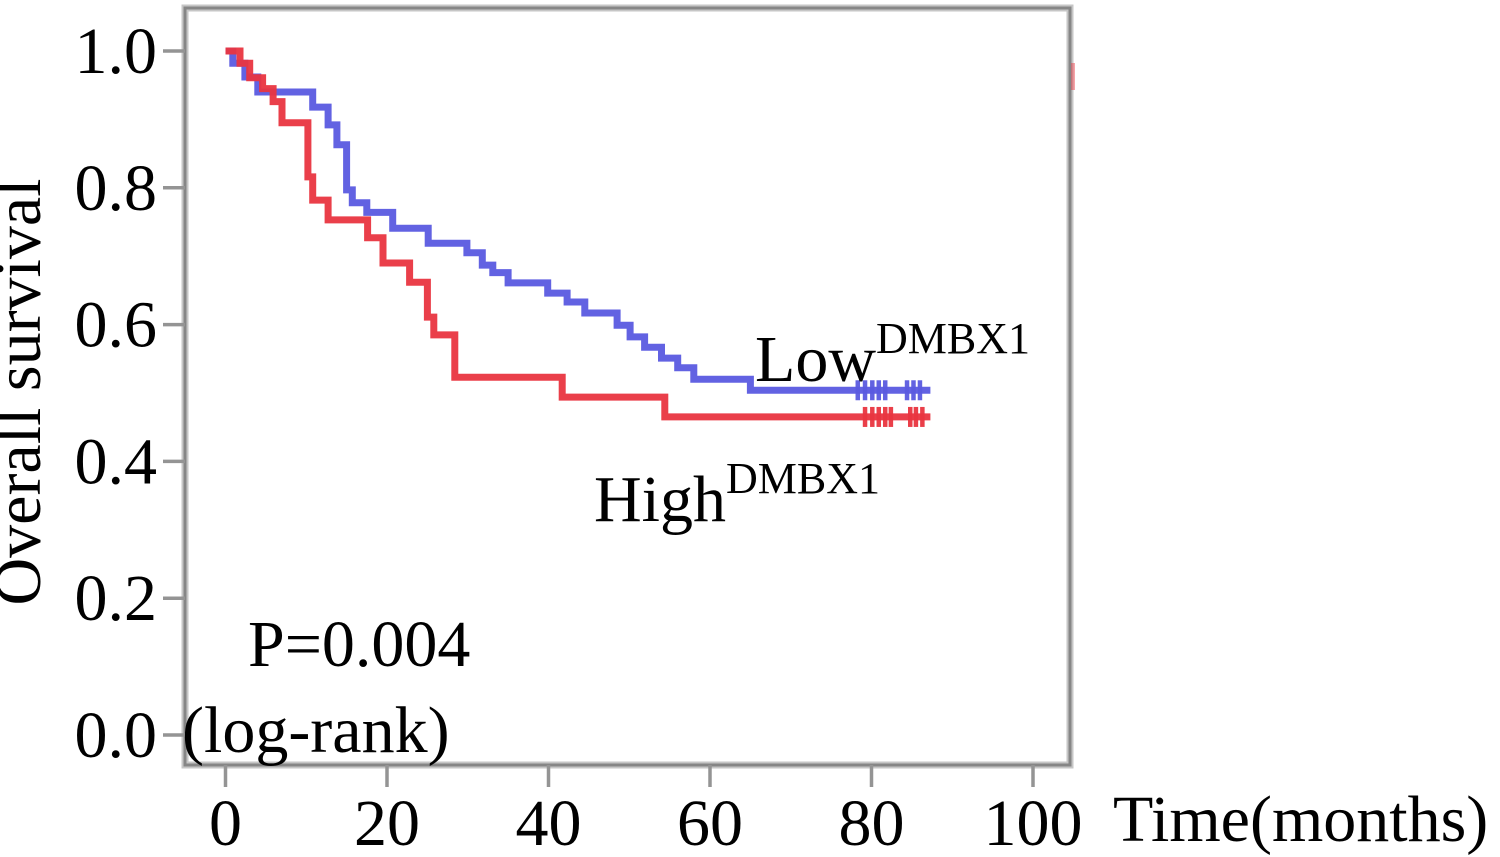  Describe the element at coordinates (225, 822) in the screenshot. I see `x-tick-label: 0` at that location.